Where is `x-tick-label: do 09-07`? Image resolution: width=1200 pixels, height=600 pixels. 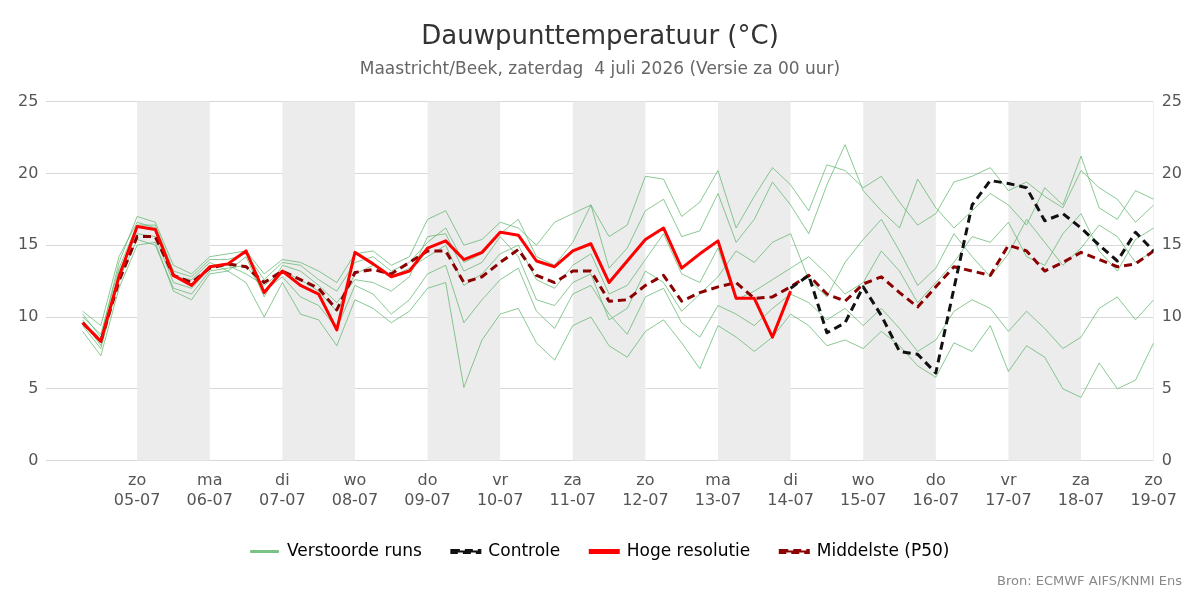 x-tick-label: do 09-07 is located at coordinates (427, 489).